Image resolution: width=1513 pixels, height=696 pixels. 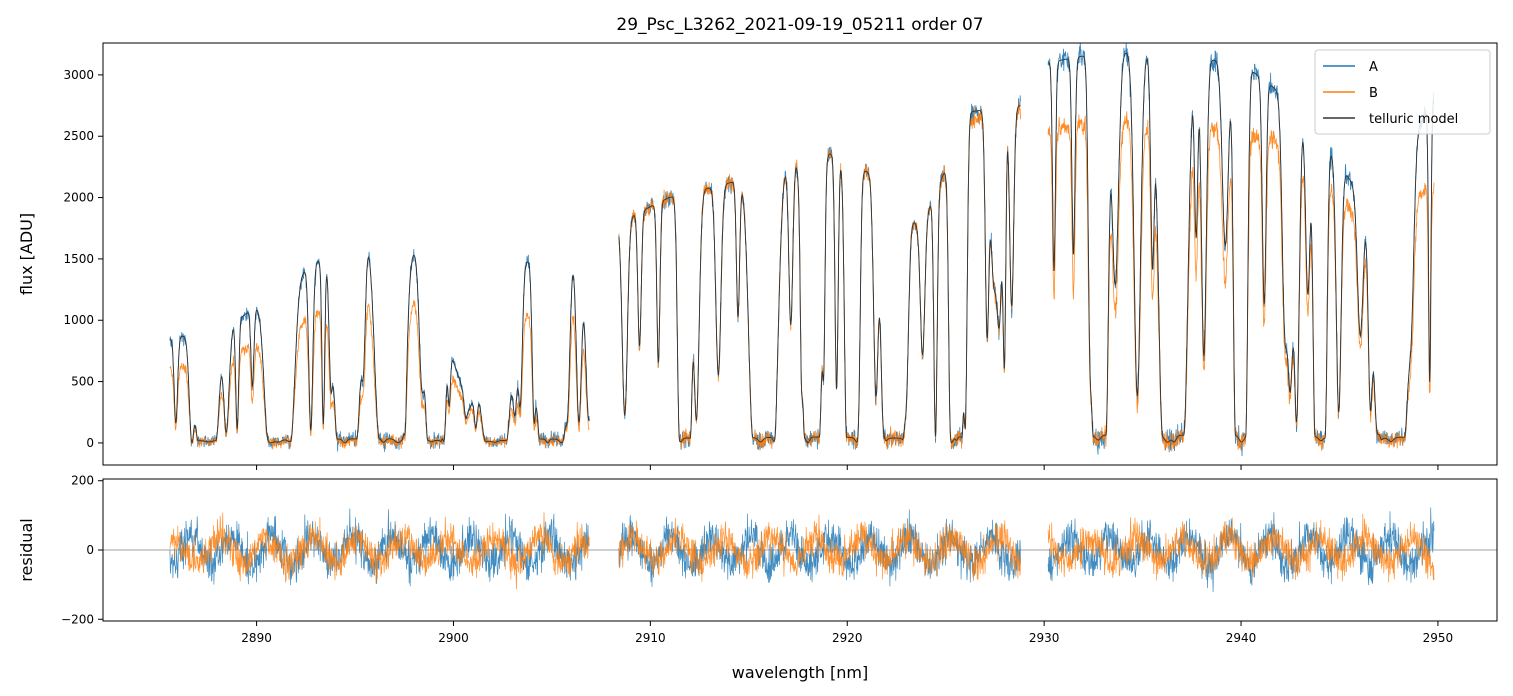 What do you see at coordinates (78, 320) in the screenshot?
I see `main-ytick-label: 1000` at bounding box center [78, 320].